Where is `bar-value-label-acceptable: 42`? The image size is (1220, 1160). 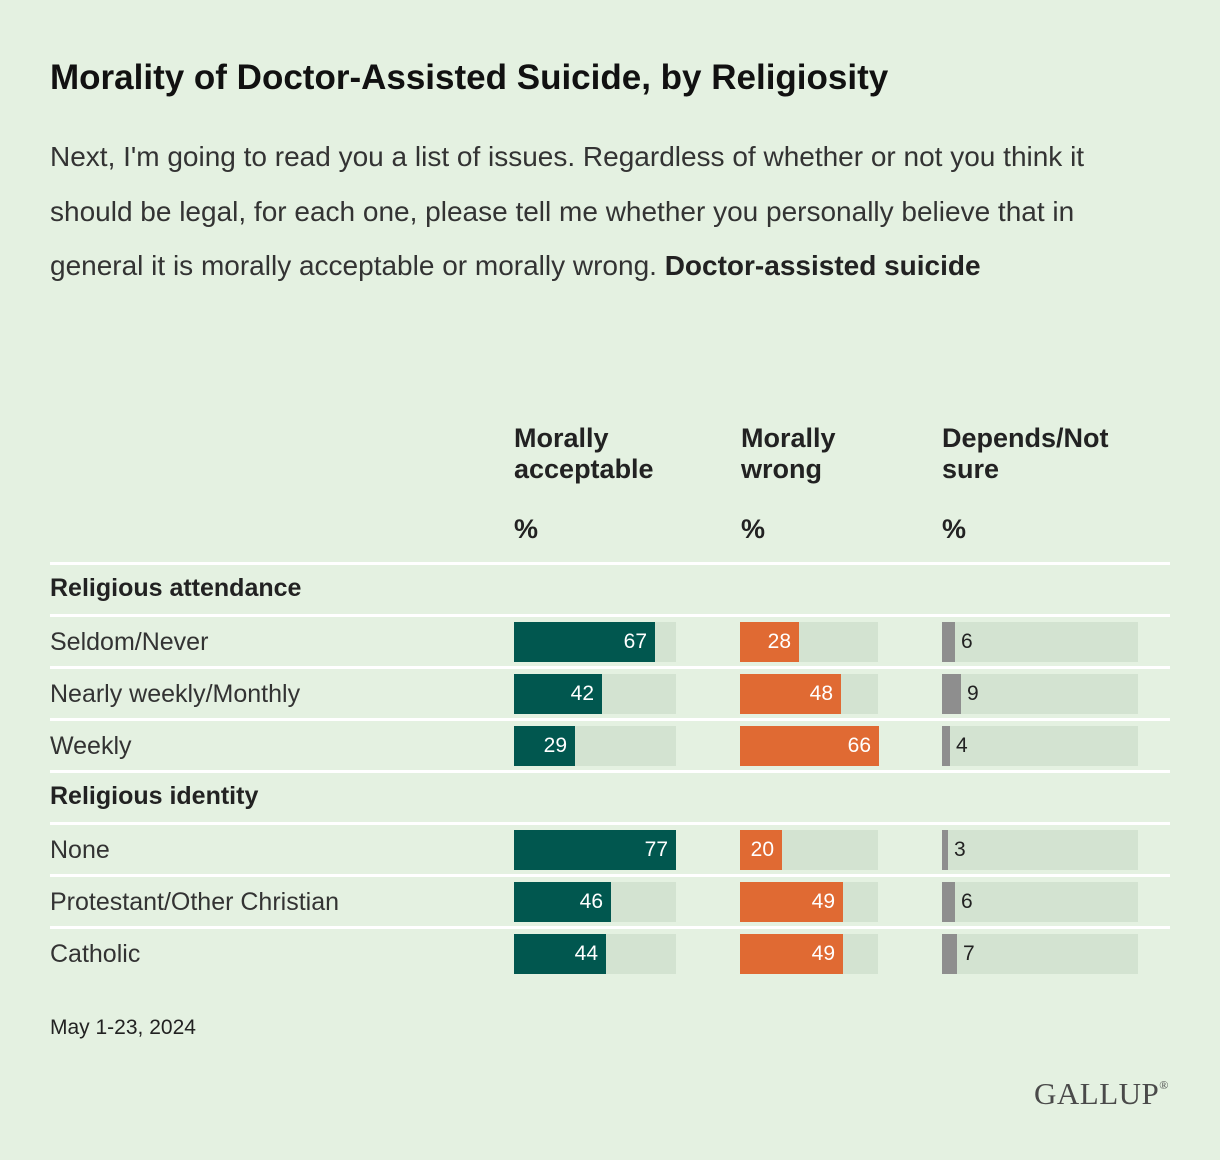
bar-value-label-acceptable: 42 is located at coordinates (582, 693).